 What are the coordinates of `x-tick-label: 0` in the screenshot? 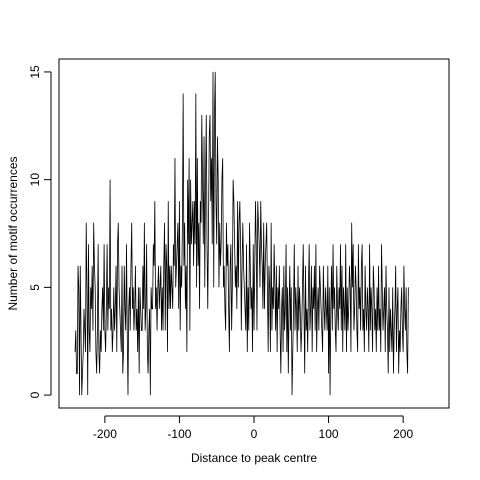 It's located at (254, 434).